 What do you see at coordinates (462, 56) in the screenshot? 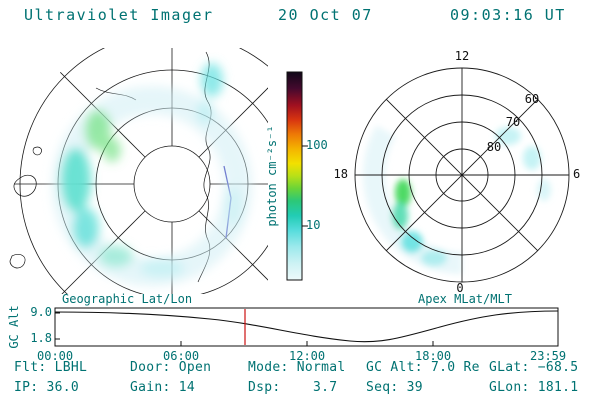
I see `mlt-label-12: 12` at bounding box center [462, 56].